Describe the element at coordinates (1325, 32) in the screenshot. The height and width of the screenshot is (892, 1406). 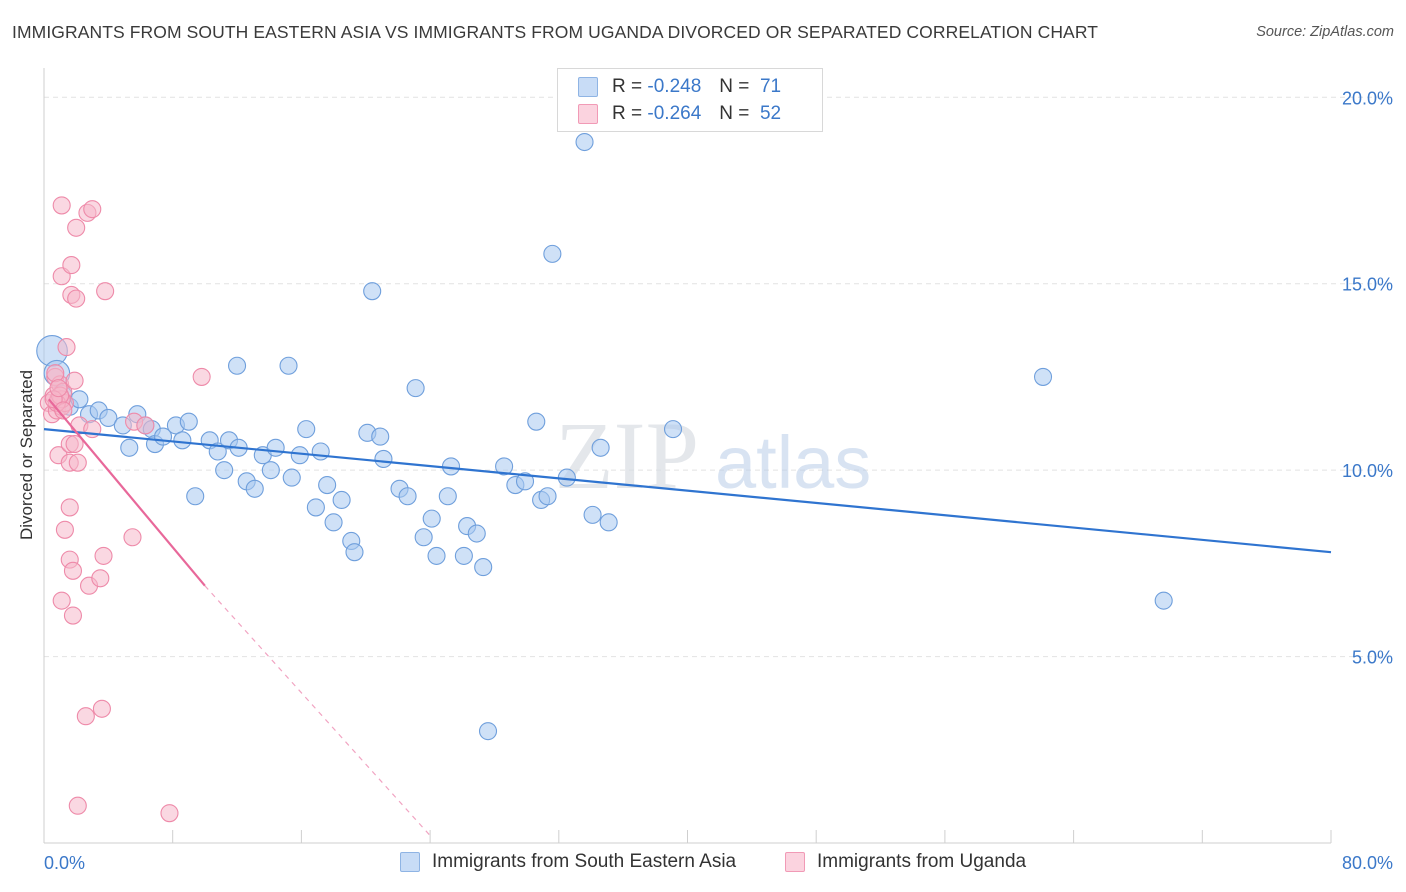
I see `chart-source: Source: ZipAtlas.com` at that location.